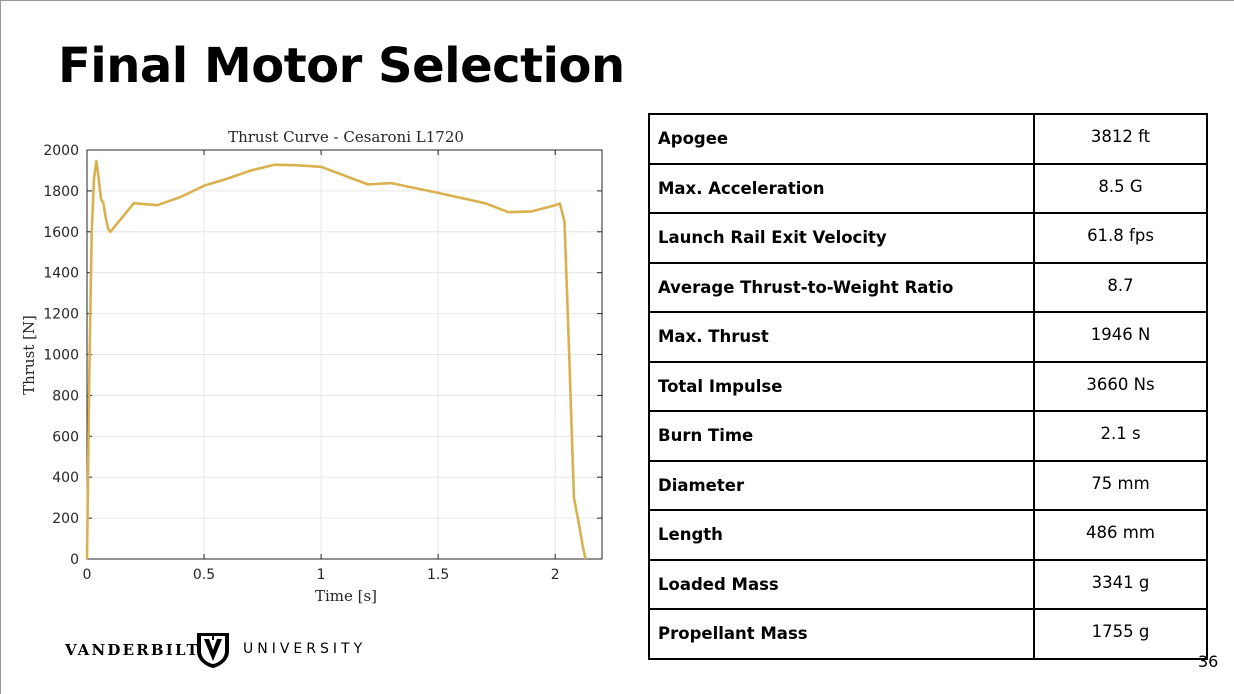  Describe the element at coordinates (61, 192) in the screenshot. I see `y-tick-label: 1800` at that location.